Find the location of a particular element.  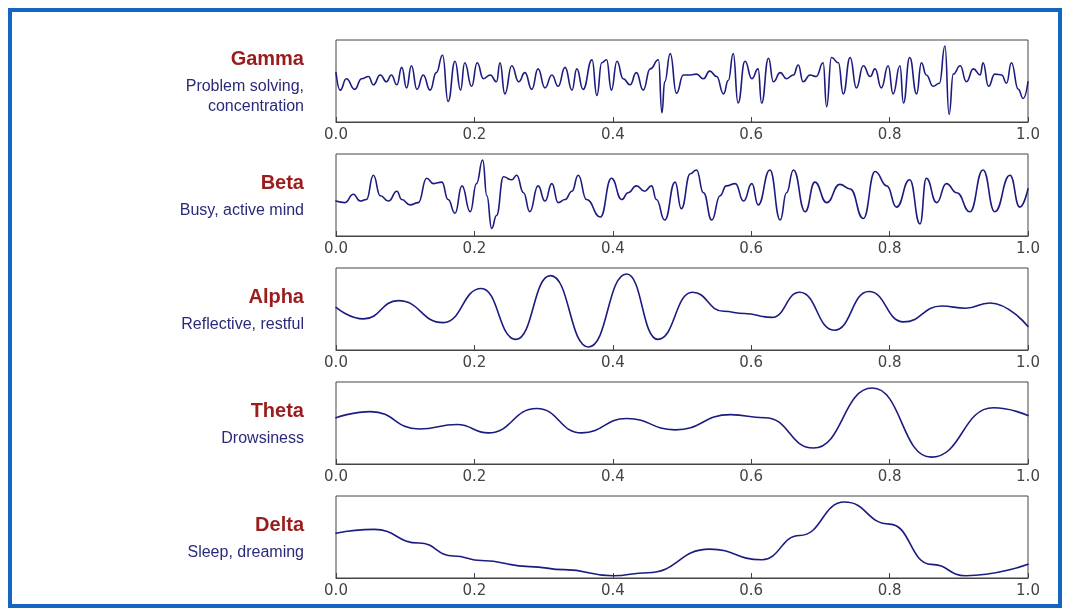

text: Busy, active mind is located at coordinates (241, 210).